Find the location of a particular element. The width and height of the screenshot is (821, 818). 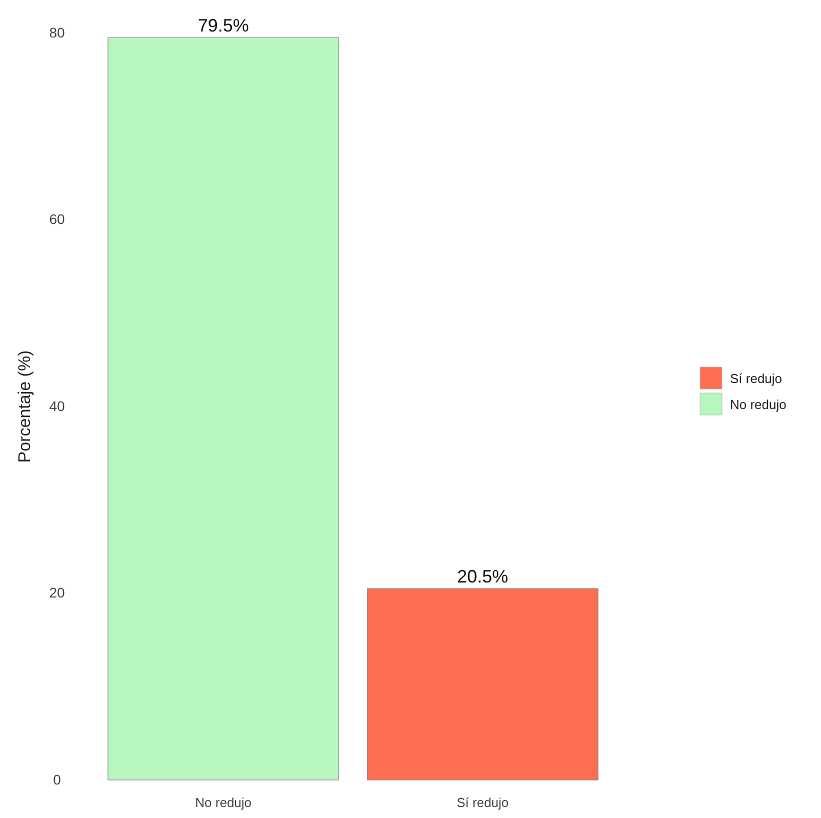

data-label: 79.5% is located at coordinates (223, 26).